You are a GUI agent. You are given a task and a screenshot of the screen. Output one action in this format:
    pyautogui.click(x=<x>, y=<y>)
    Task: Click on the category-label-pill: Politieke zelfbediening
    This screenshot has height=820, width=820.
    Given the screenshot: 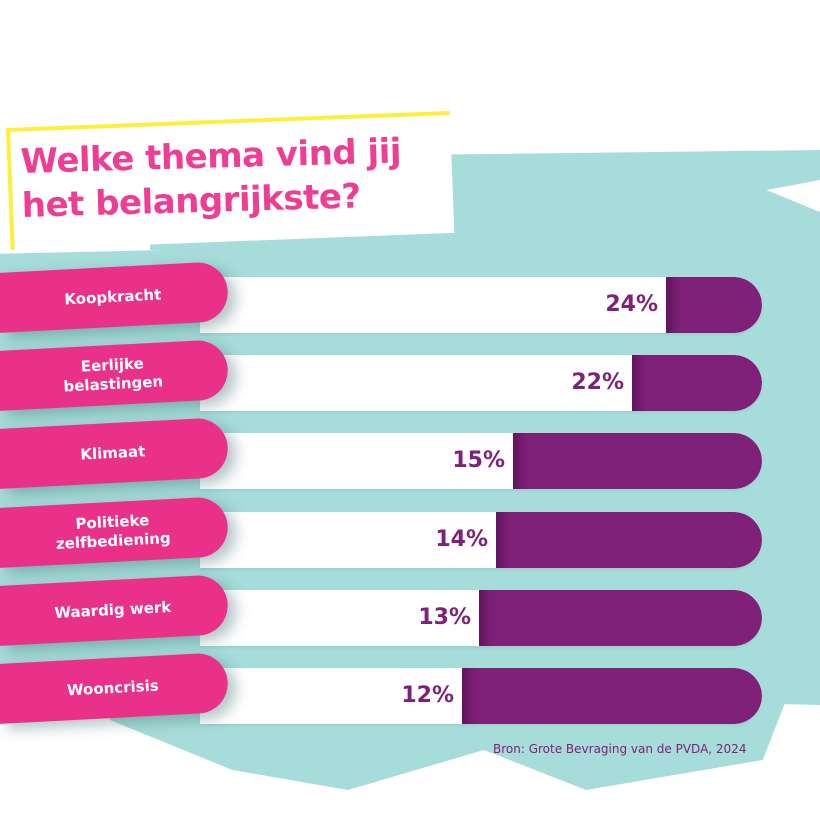 What is the action you would take?
    pyautogui.click(x=115, y=532)
    